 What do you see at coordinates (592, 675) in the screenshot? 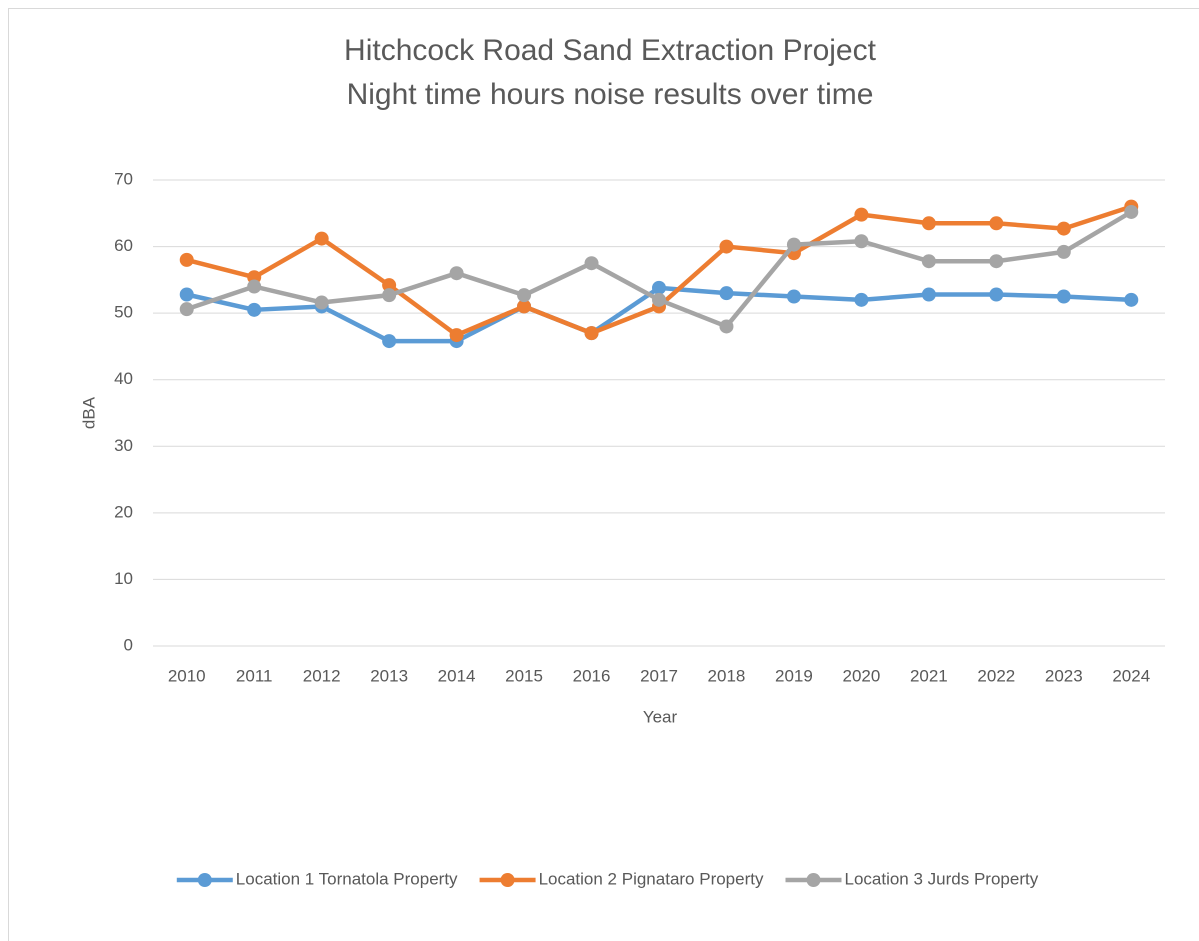
I see `x-tick-label: 2016` at bounding box center [592, 675].